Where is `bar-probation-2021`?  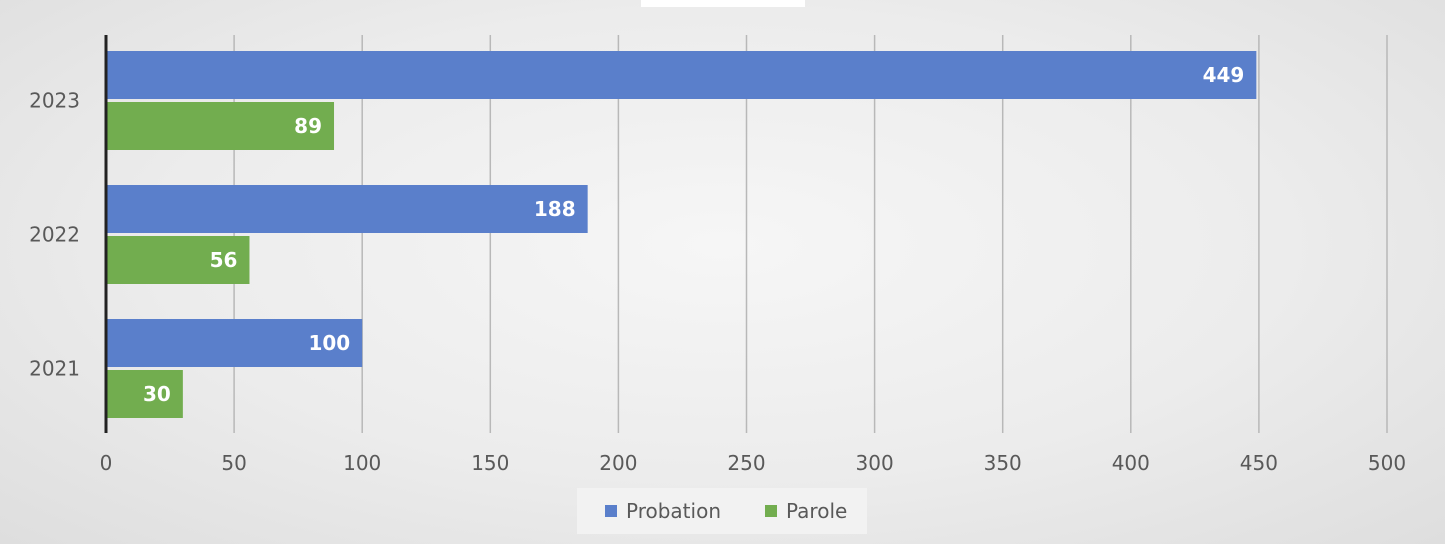
bar-probation-2021 is located at coordinates (234, 343).